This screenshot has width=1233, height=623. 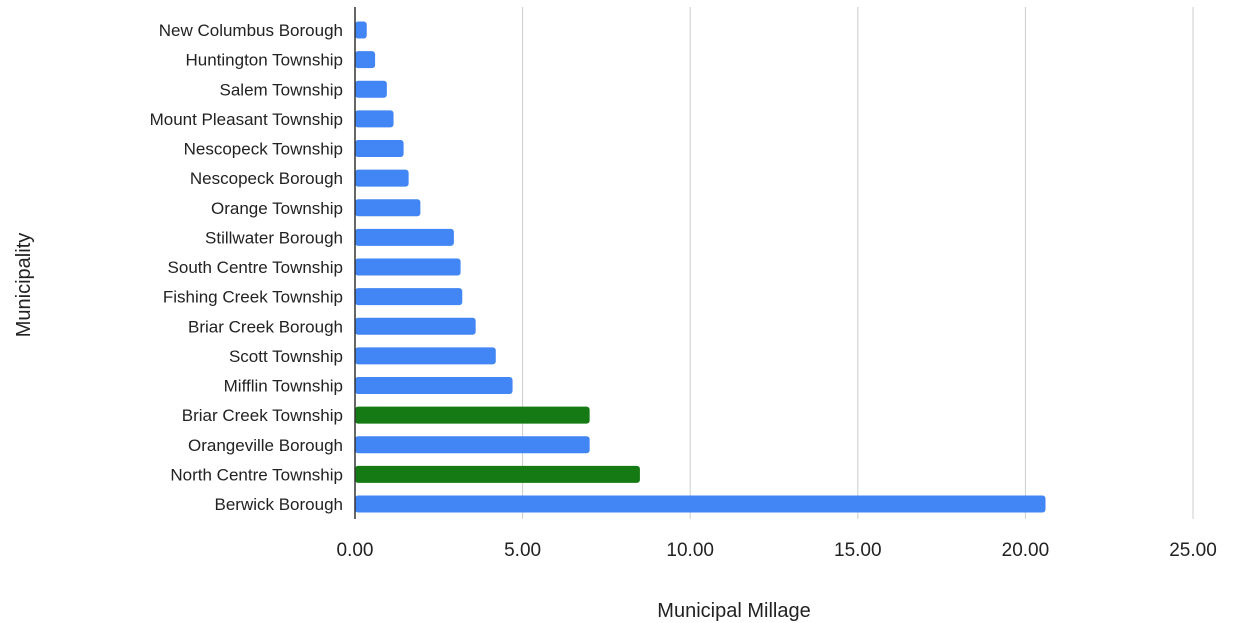 What do you see at coordinates (278, 504) in the screenshot?
I see `category-label: Berwick Borough` at bounding box center [278, 504].